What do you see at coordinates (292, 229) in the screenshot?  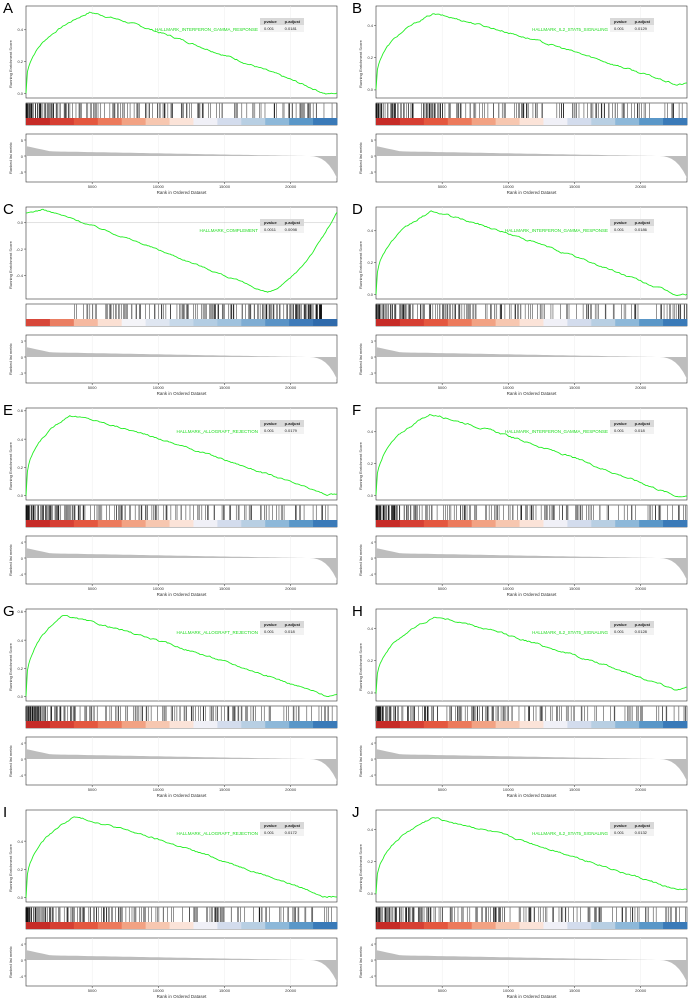 I see `padjust-value: 0.0098` at bounding box center [292, 229].